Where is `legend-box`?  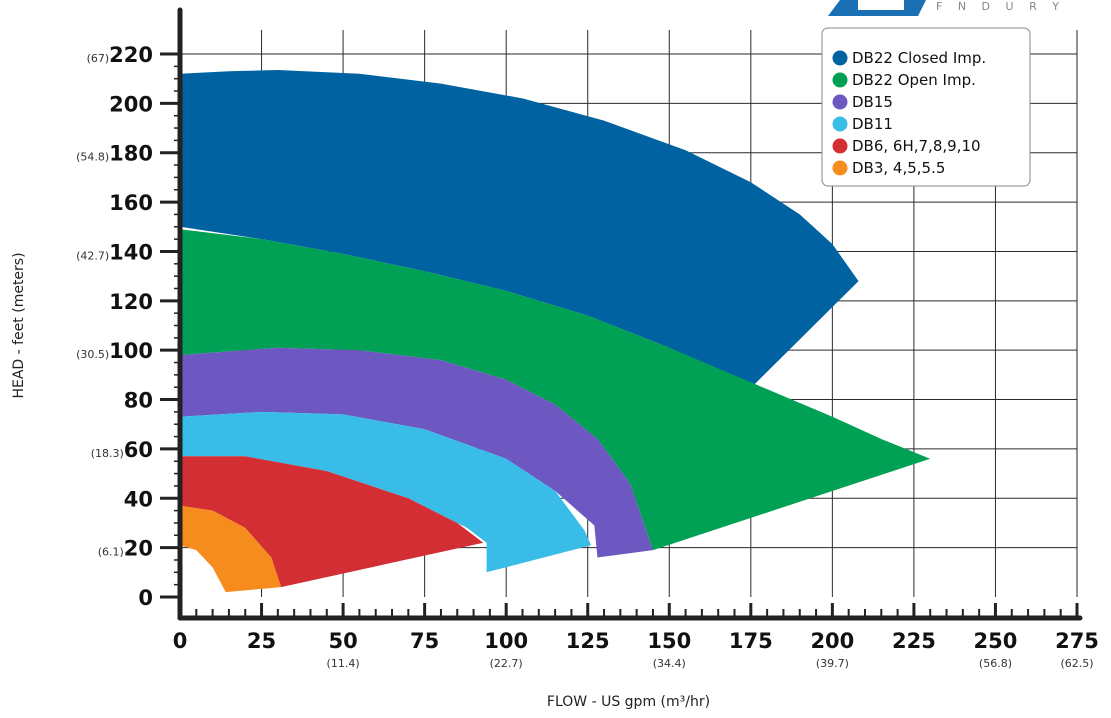 legend-box is located at coordinates (926, 107).